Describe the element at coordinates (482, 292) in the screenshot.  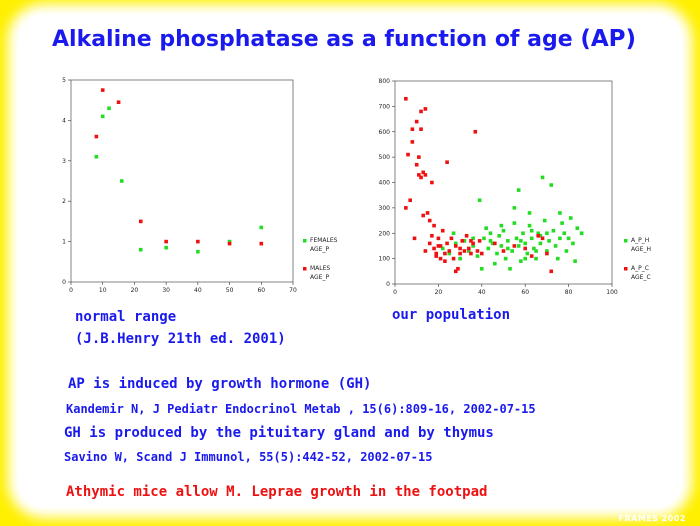
I see `x-tick-label: 40` at that location.